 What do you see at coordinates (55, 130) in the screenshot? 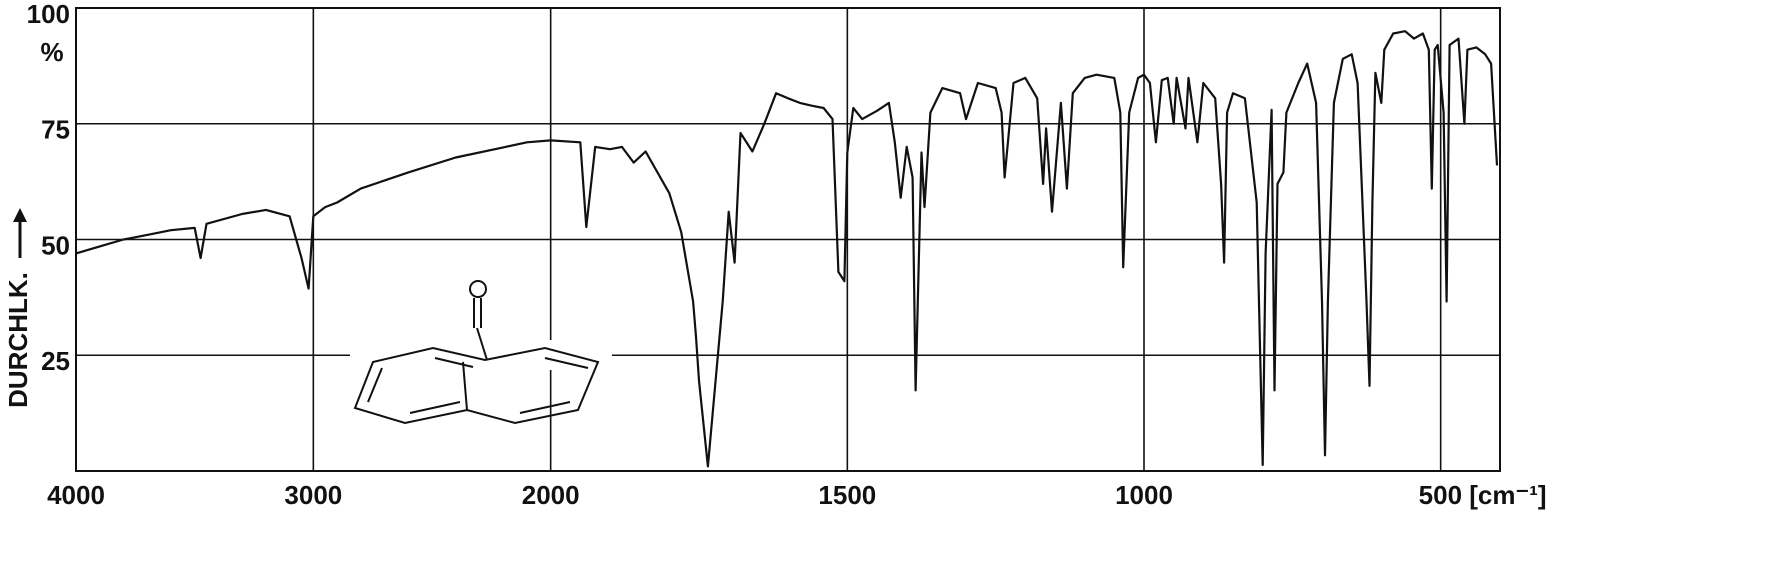
I see `y-tick-label: 75` at bounding box center [55, 130].